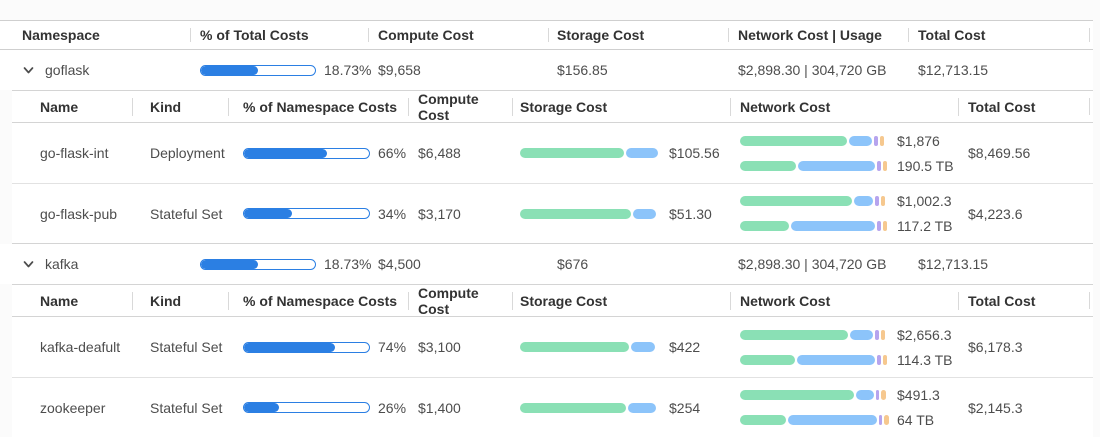 This screenshot has height=437, width=1100. I want to click on namespace-compute-cost: $4,500, so click(399, 264).